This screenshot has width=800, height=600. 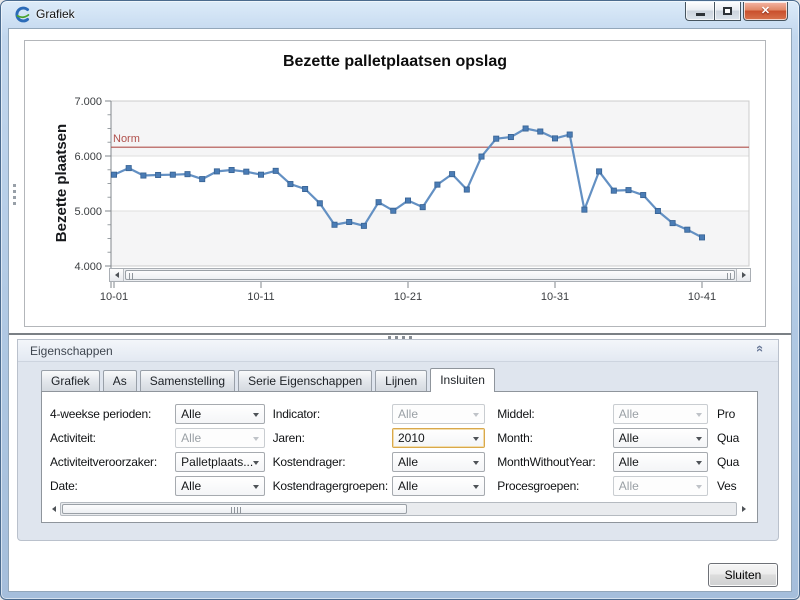 What do you see at coordinates (660, 462) in the screenshot?
I see `dropdown-monthwithoutyear: Alle` at bounding box center [660, 462].